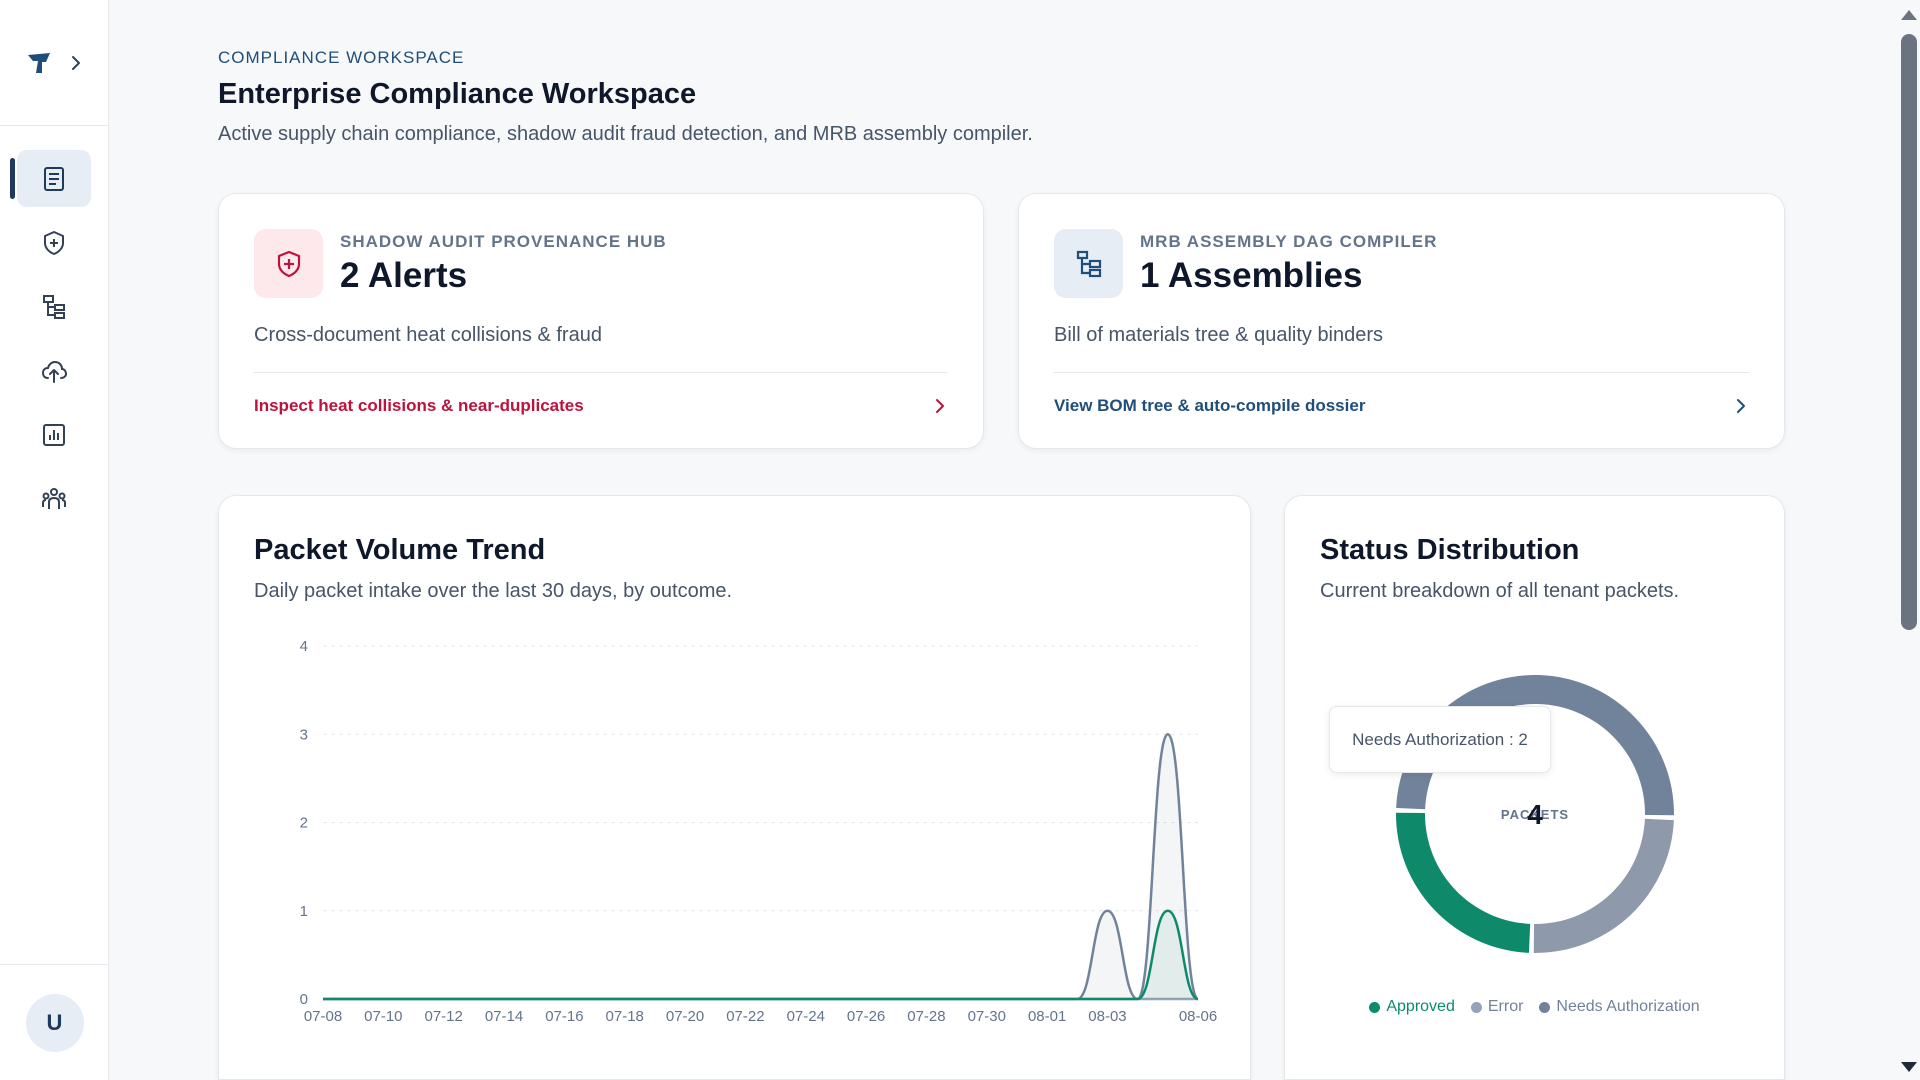 This screenshot has height=1080, width=1920. Describe the element at coordinates (39, 63) in the screenshot. I see `brand-logo-icon` at that location.